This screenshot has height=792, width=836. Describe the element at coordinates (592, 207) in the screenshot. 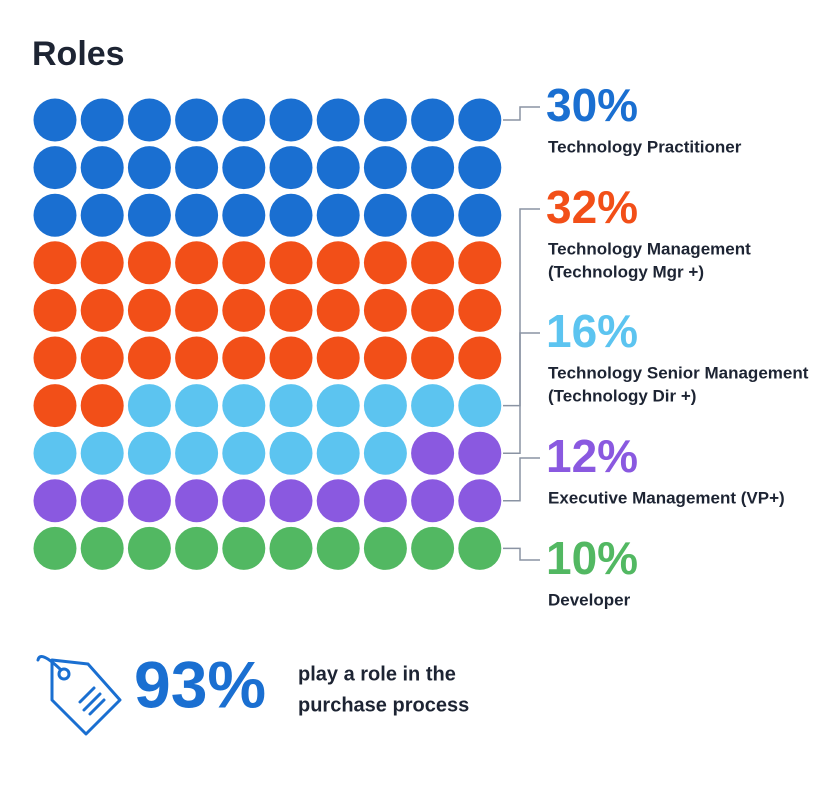

I see `value-label: 32%` at that location.